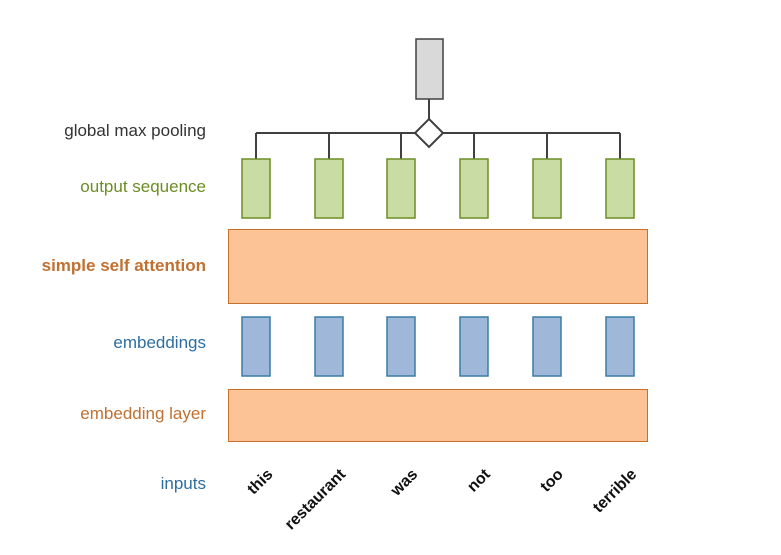 This screenshot has height=555, width=781. Describe the element at coordinates (438, 266) in the screenshot. I see `self-attention-block` at that location.